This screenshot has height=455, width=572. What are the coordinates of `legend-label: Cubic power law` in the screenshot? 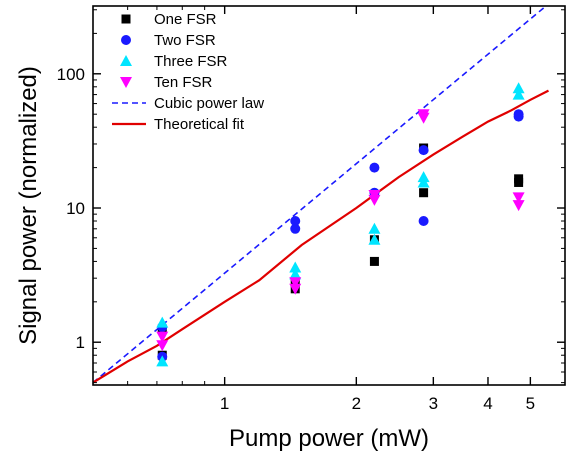 It's located at (209, 103).